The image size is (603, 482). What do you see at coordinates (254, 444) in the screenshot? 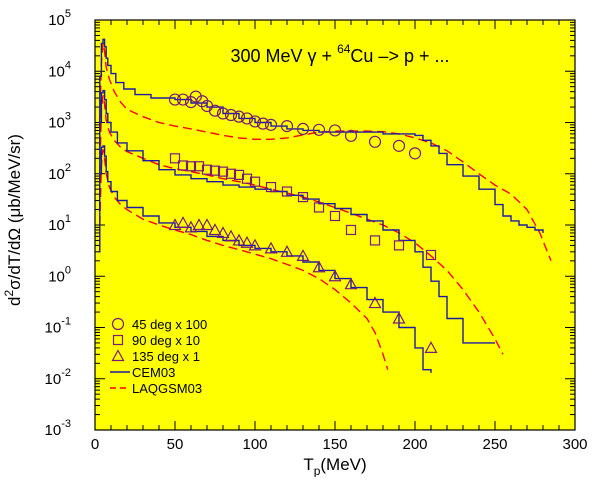
I see `x-tick-label: 100` at bounding box center [254, 444].